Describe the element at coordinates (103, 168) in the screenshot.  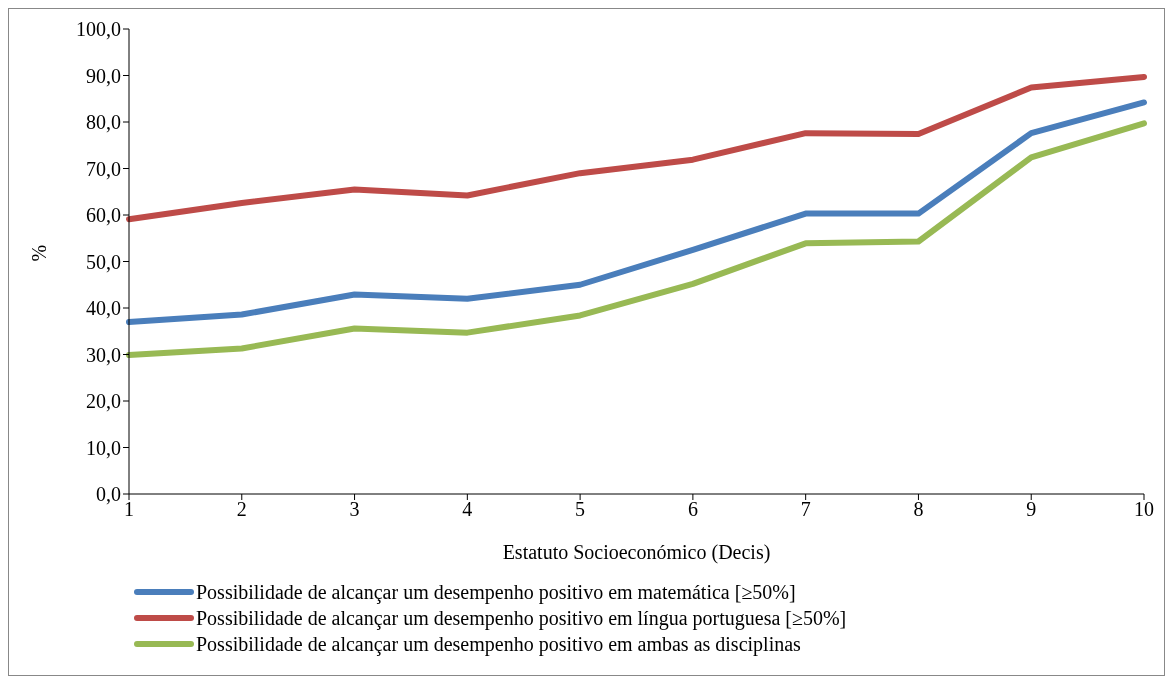
I see `y-tick-label: 70,0` at that location.